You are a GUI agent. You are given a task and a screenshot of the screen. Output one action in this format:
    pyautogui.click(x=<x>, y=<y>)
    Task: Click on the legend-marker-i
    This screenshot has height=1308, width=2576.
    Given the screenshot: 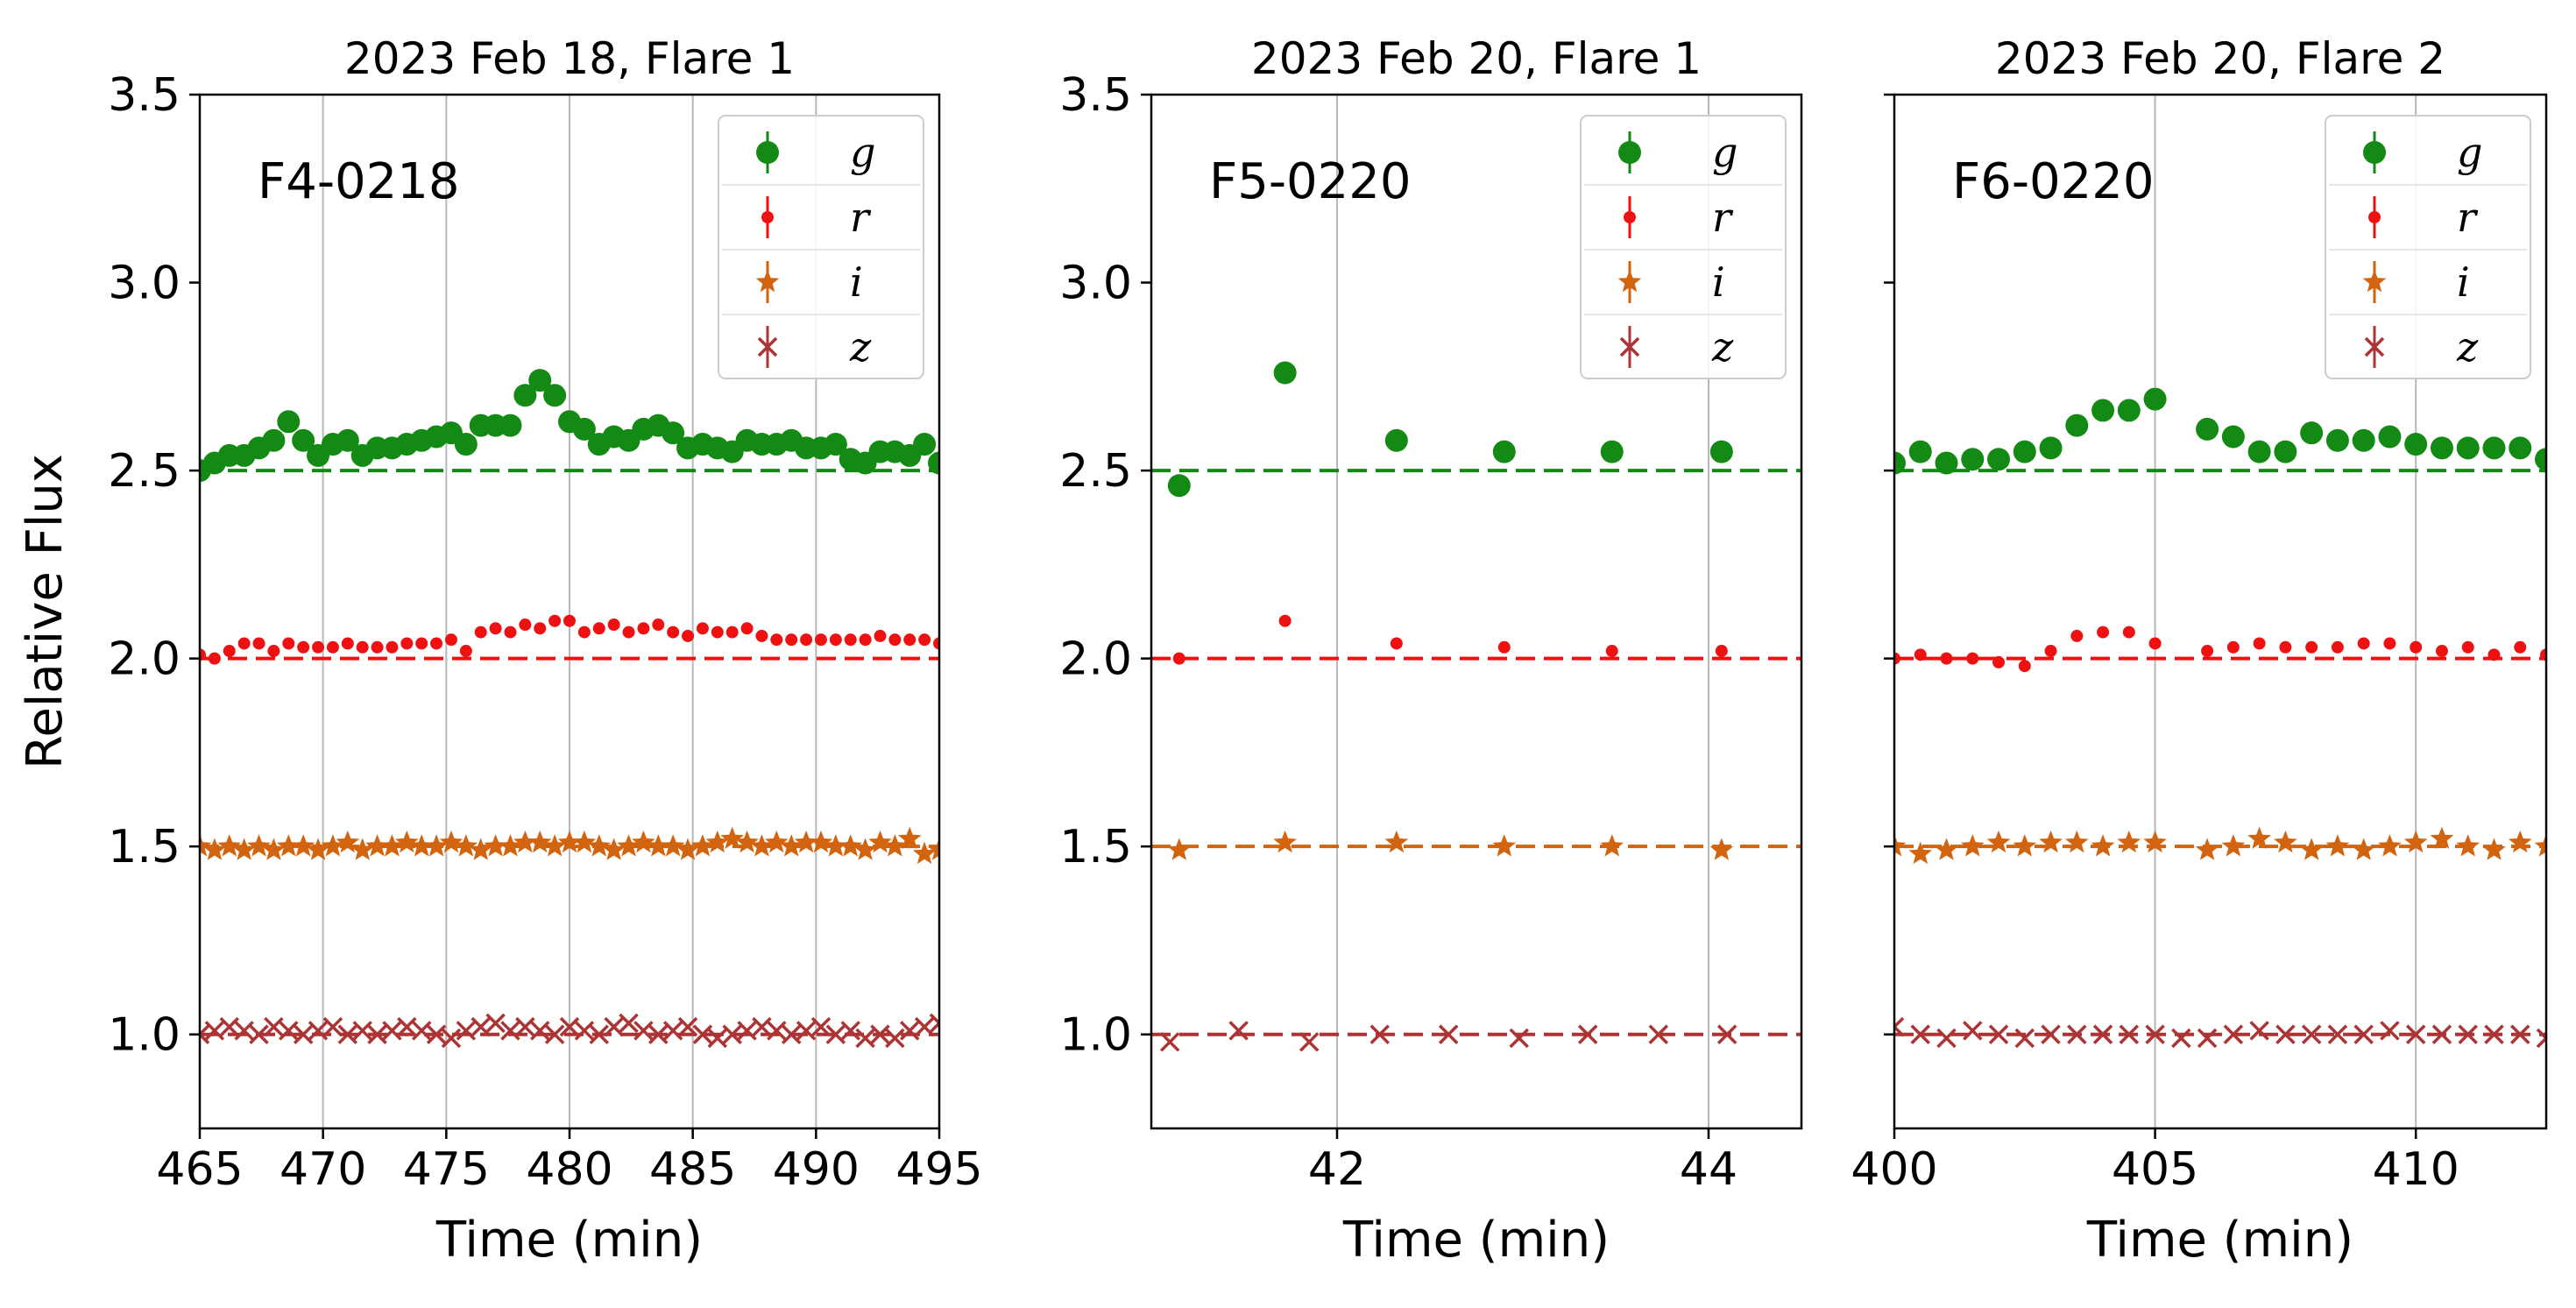 What is the action you would take?
    pyautogui.click(x=1629, y=281)
    